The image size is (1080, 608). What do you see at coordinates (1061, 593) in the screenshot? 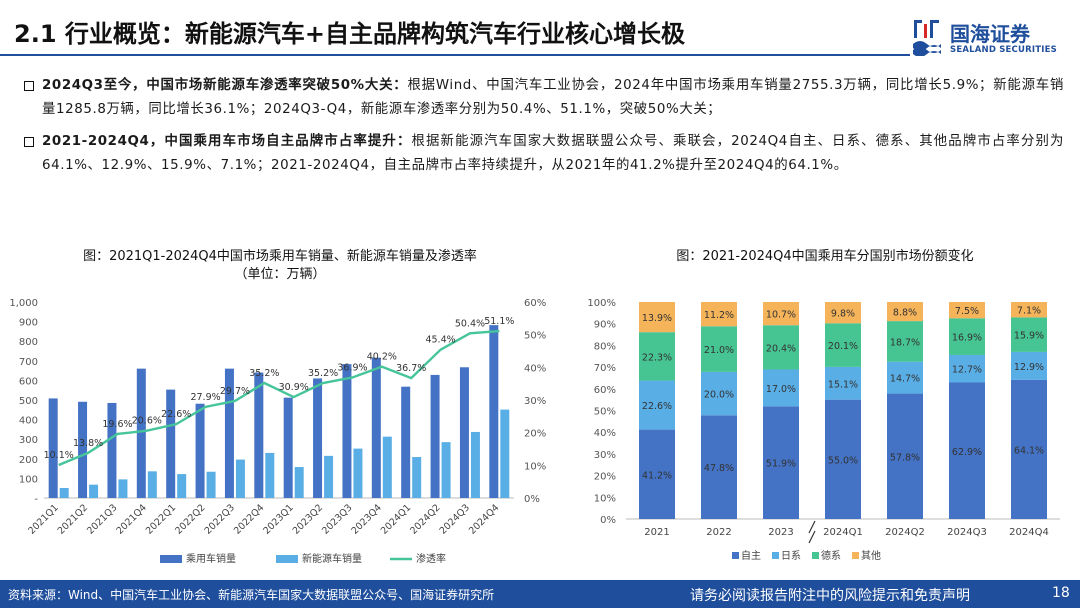
I see `page-number: 18` at bounding box center [1061, 593].